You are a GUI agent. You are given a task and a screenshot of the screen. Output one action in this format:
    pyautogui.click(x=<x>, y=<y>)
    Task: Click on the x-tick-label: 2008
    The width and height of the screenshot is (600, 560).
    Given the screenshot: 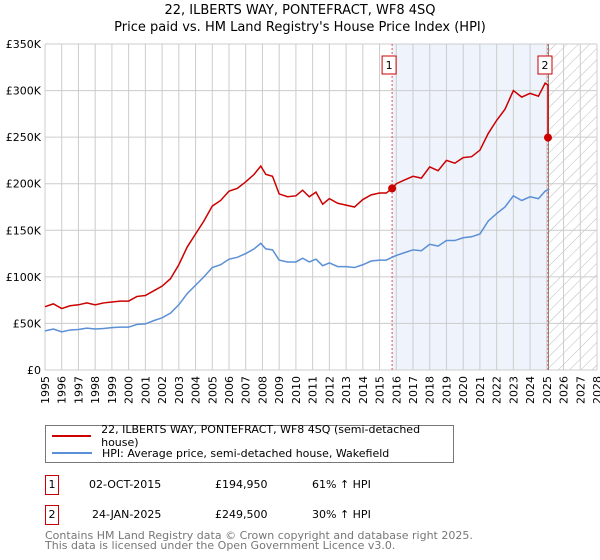 What is the action you would take?
    pyautogui.click(x=262, y=390)
    